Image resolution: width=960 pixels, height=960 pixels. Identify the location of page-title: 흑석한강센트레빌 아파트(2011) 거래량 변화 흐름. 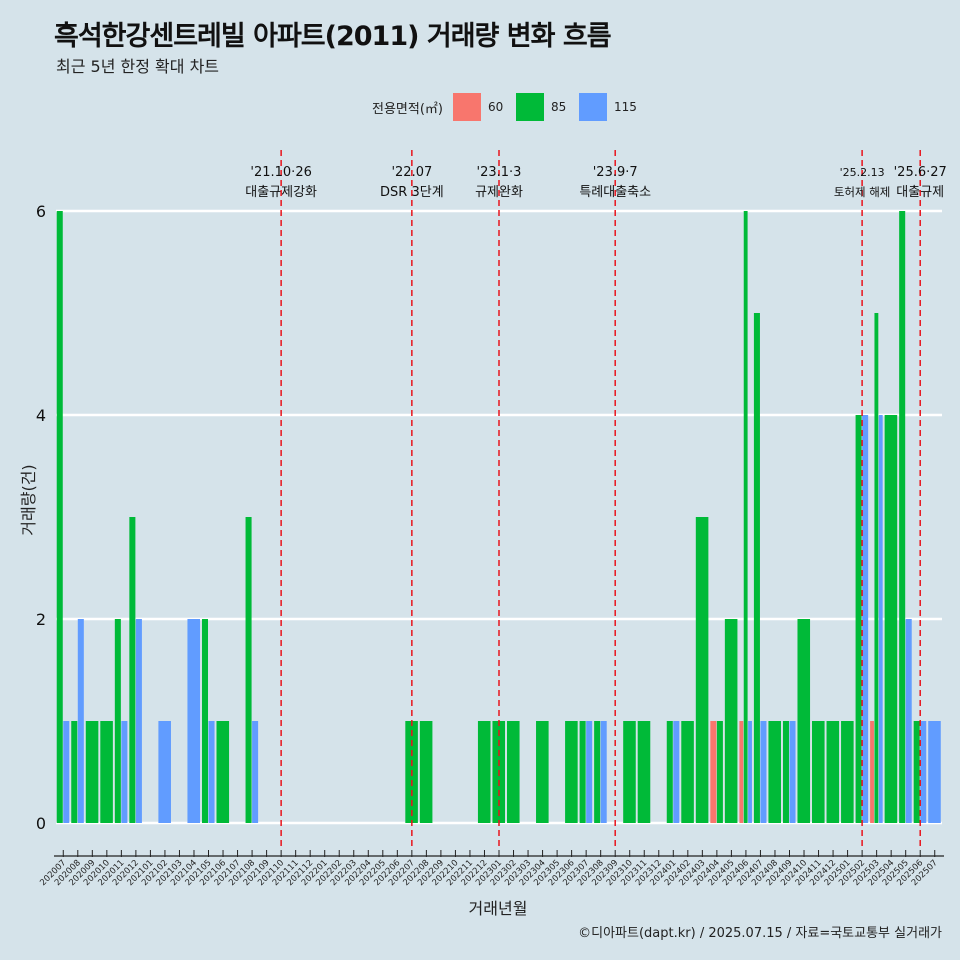
(333, 36).